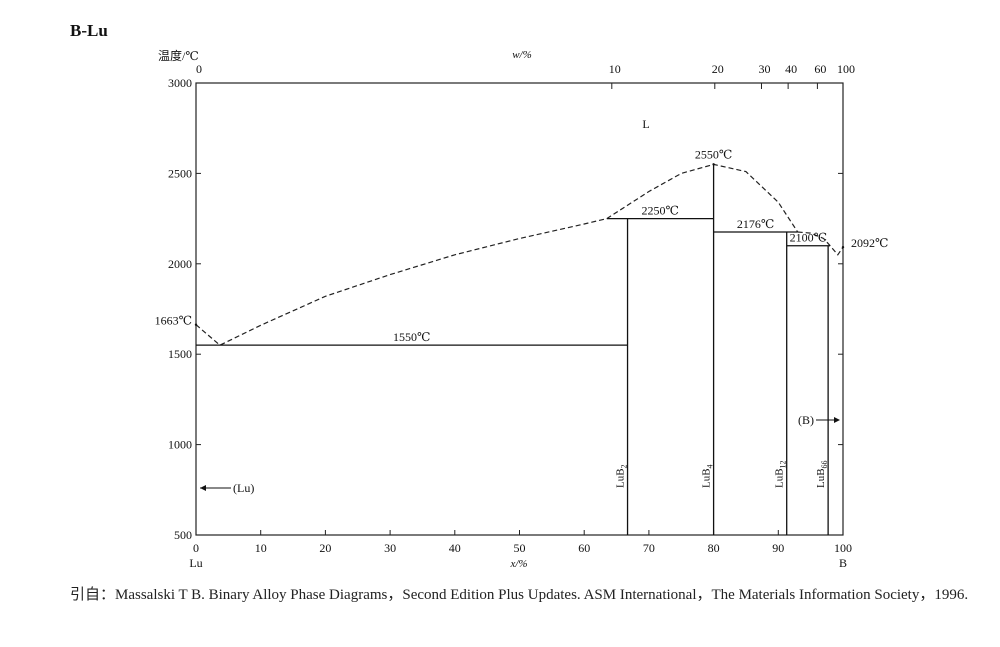  I want to click on x2-tick-label: 10, so click(615, 69).